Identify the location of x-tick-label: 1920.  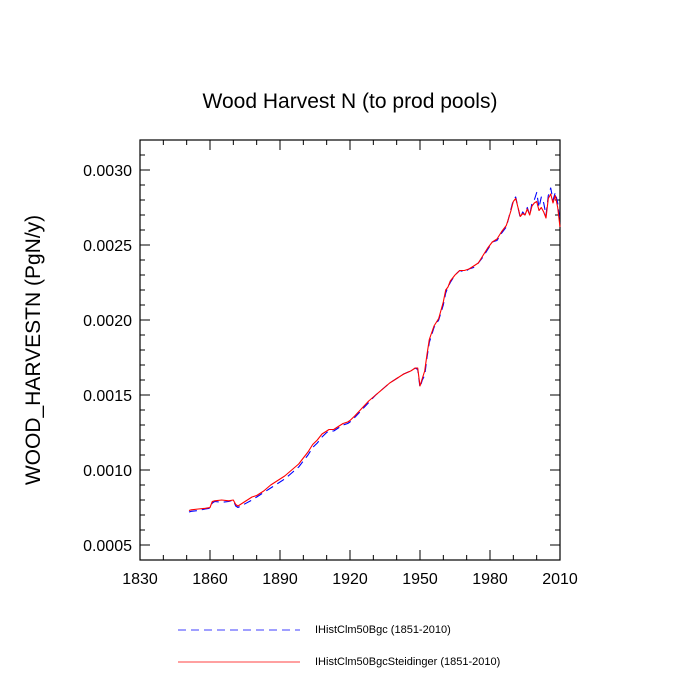
(350, 579).